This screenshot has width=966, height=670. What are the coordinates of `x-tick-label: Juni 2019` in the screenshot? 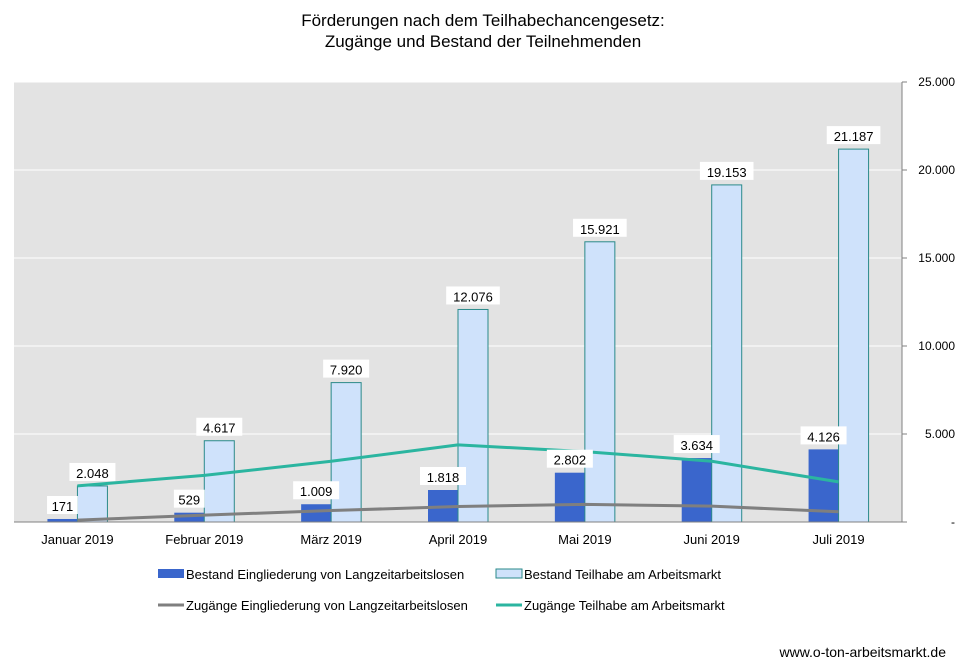 It's located at (712, 539).